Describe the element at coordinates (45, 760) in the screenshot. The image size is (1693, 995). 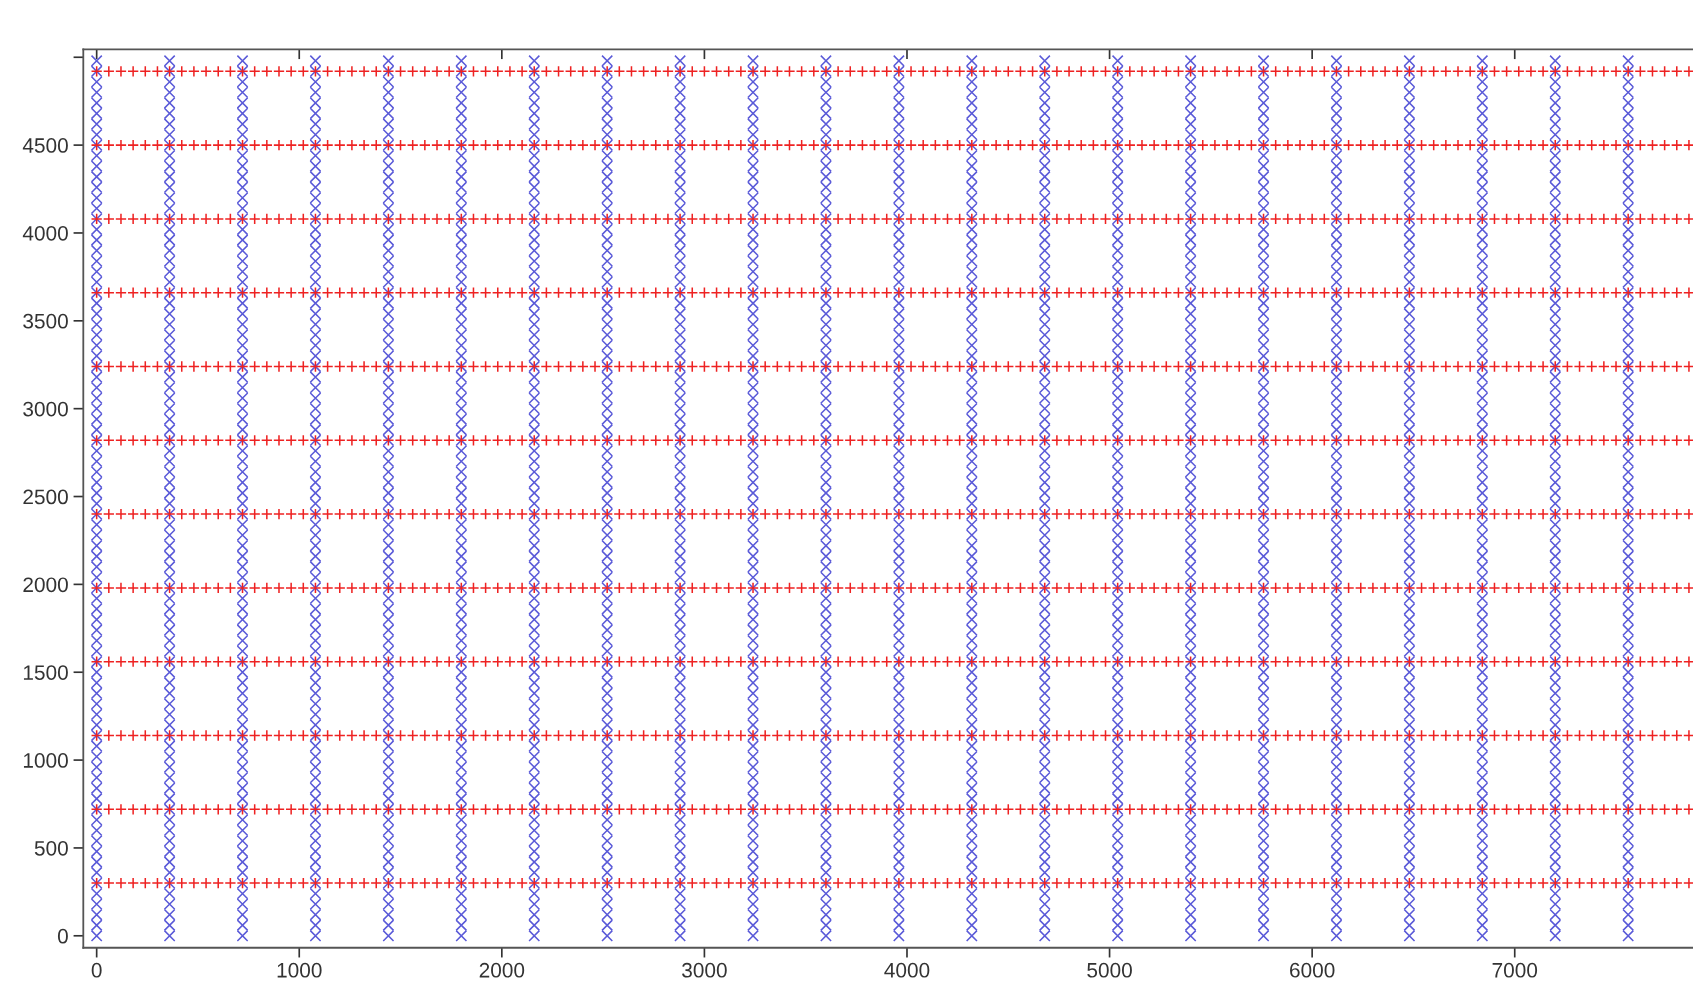
I see `y-tick-label: 1000` at that location.